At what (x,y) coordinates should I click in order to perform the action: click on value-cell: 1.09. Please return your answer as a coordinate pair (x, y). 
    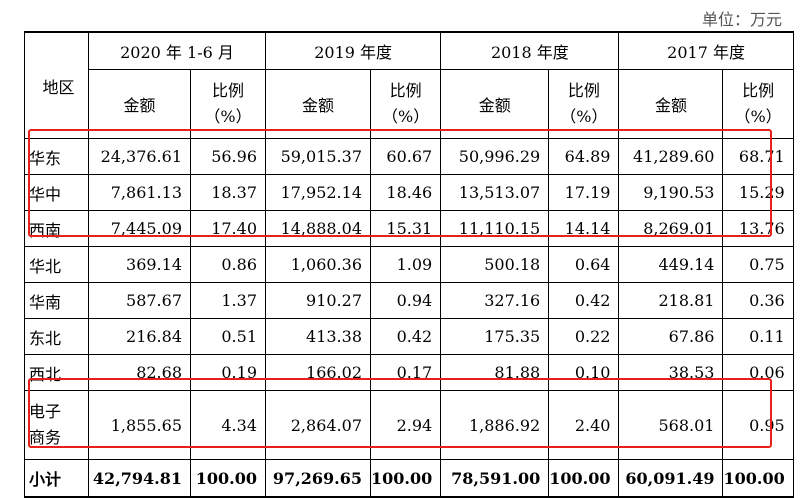
    Looking at the image, I should click on (405, 264).